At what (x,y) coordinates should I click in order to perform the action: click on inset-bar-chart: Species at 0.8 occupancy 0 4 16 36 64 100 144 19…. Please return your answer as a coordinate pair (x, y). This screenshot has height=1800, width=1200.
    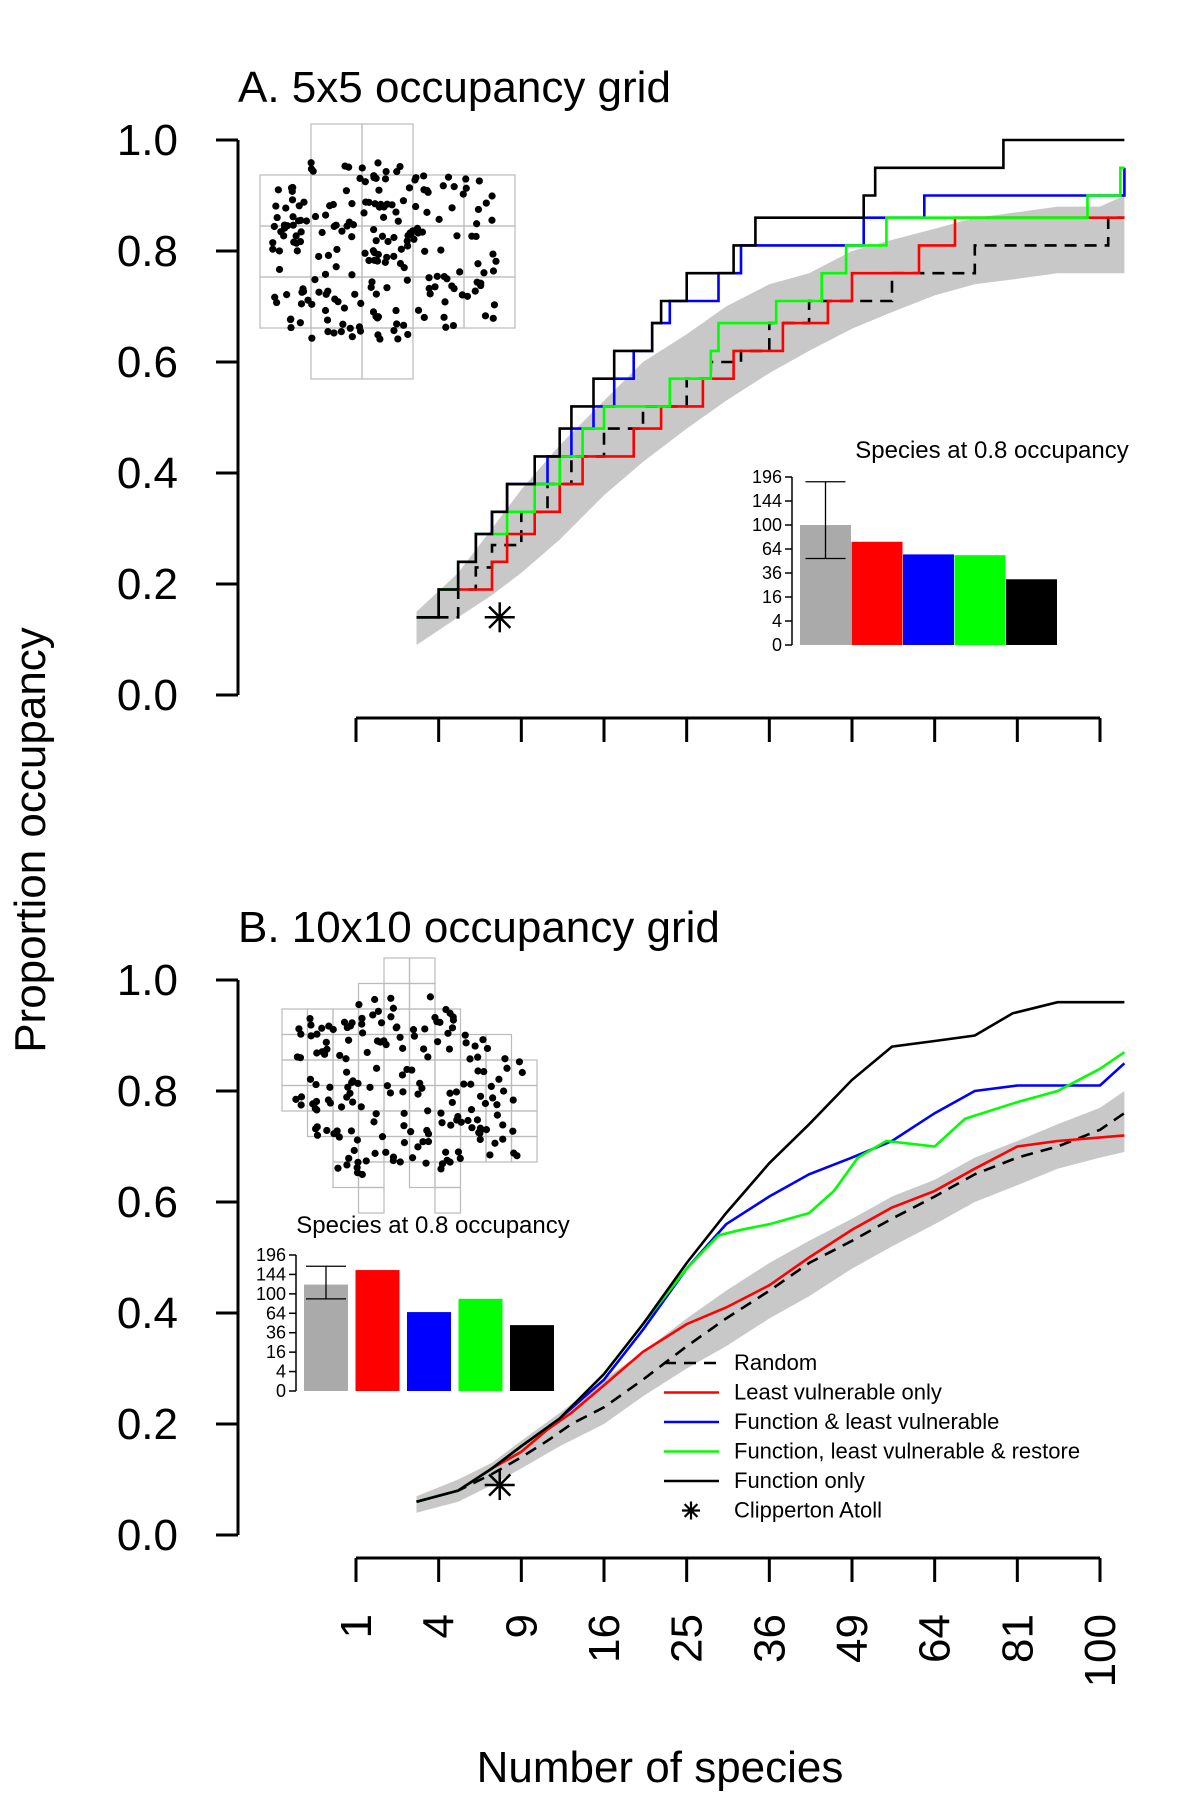
    Looking at the image, I should click on (940, 546).